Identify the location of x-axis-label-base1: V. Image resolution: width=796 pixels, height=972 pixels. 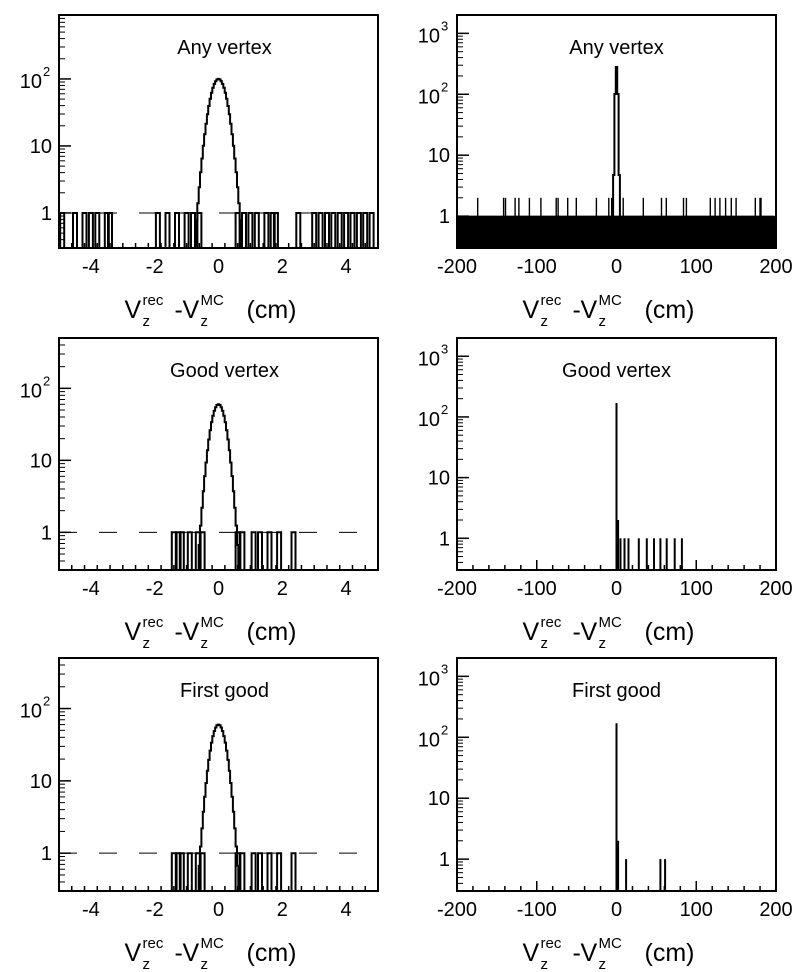
(133, 953).